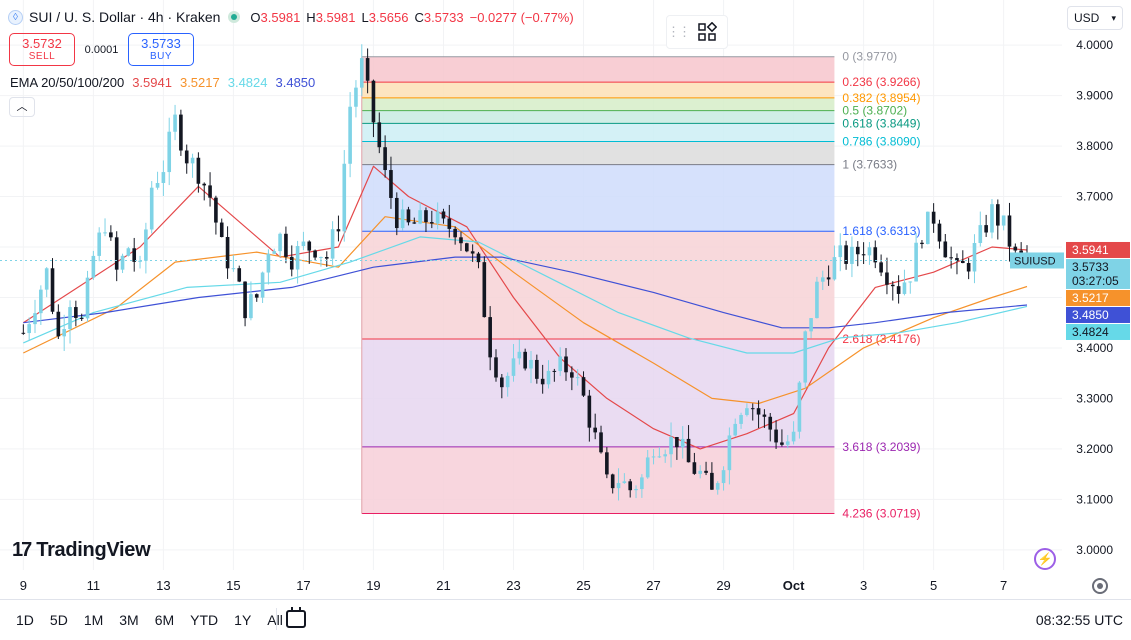 Image resolution: width=1131 pixels, height=640 pixels. Describe the element at coordinates (1045, 559) in the screenshot. I see `flash-icon: ⚡` at that location.